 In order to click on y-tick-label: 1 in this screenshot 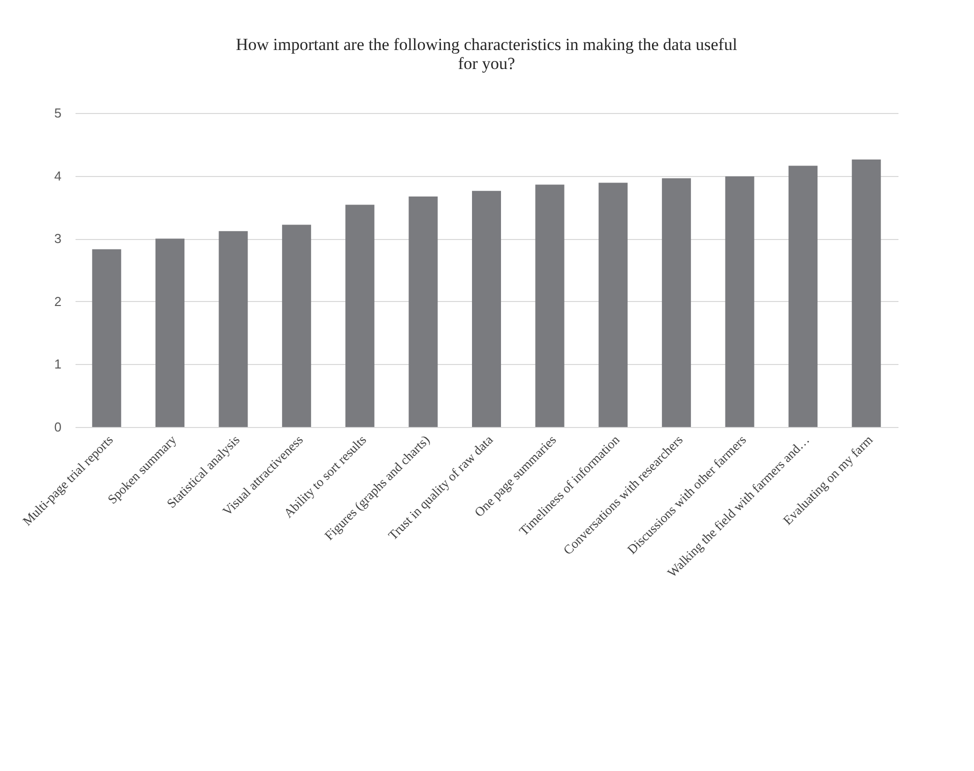, I will do `click(58, 364)`.